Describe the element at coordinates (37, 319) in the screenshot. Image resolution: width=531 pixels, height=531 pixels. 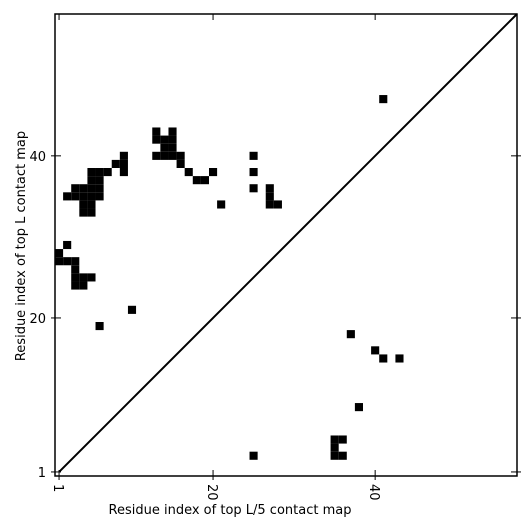
I see `y-tick-label: 20` at that location.